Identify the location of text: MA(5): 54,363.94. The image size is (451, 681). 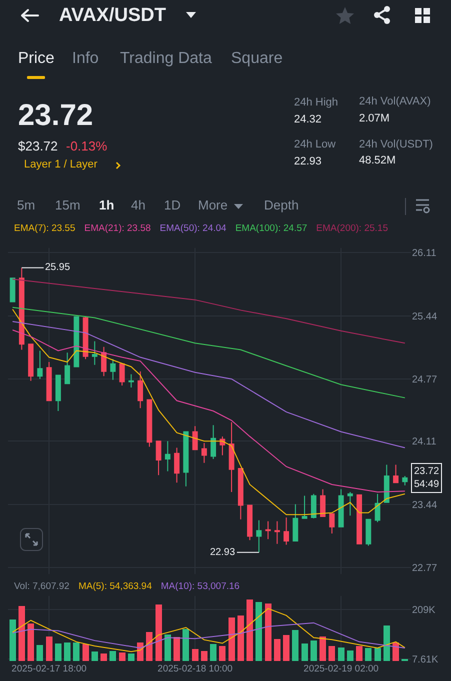
(115, 586).